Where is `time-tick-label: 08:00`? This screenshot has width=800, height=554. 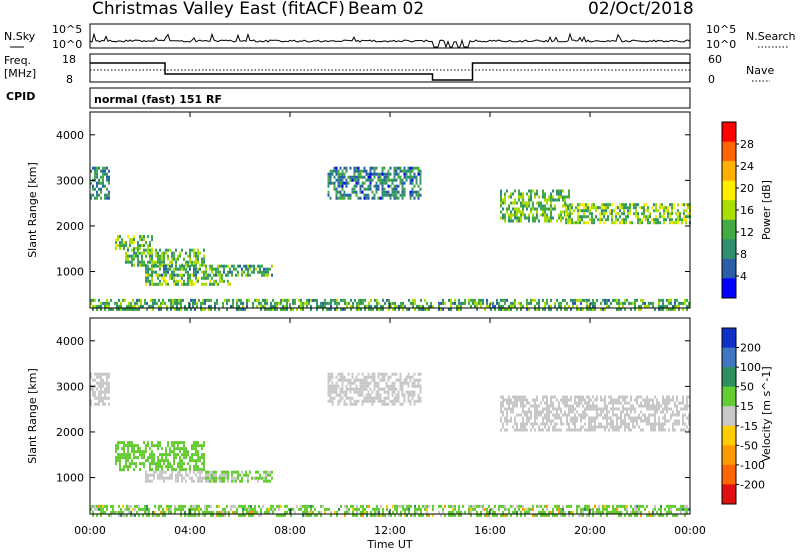 time-tick-label: 08:00 is located at coordinates (290, 530).